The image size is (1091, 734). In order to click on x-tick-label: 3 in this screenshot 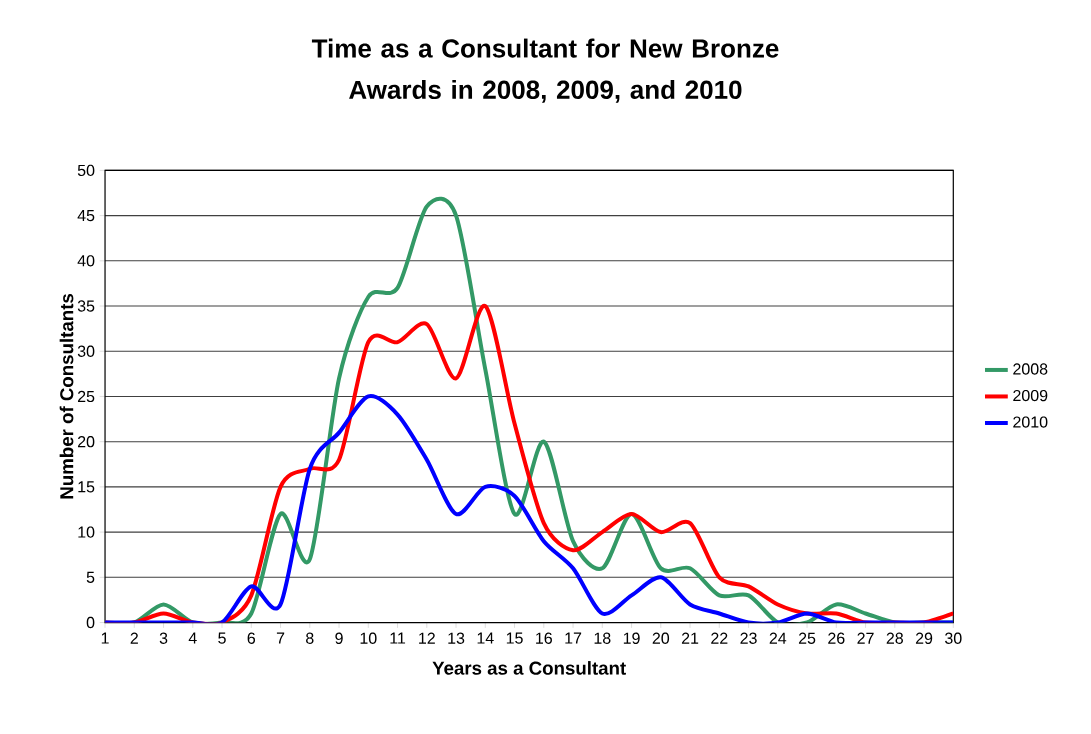, I will do `click(163, 638)`.